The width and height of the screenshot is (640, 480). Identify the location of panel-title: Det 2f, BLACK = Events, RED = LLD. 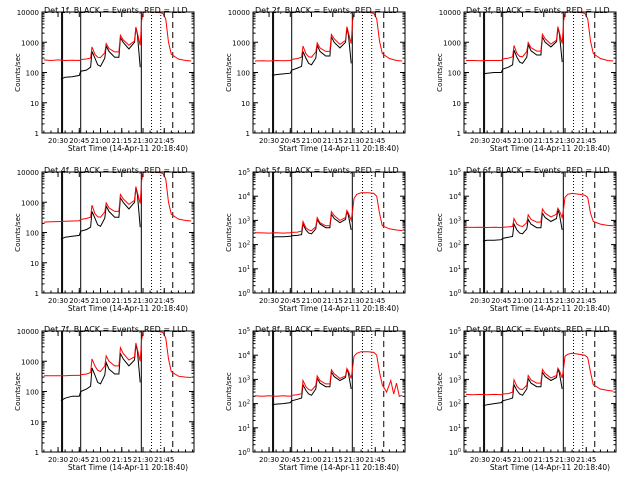
(327, 10).